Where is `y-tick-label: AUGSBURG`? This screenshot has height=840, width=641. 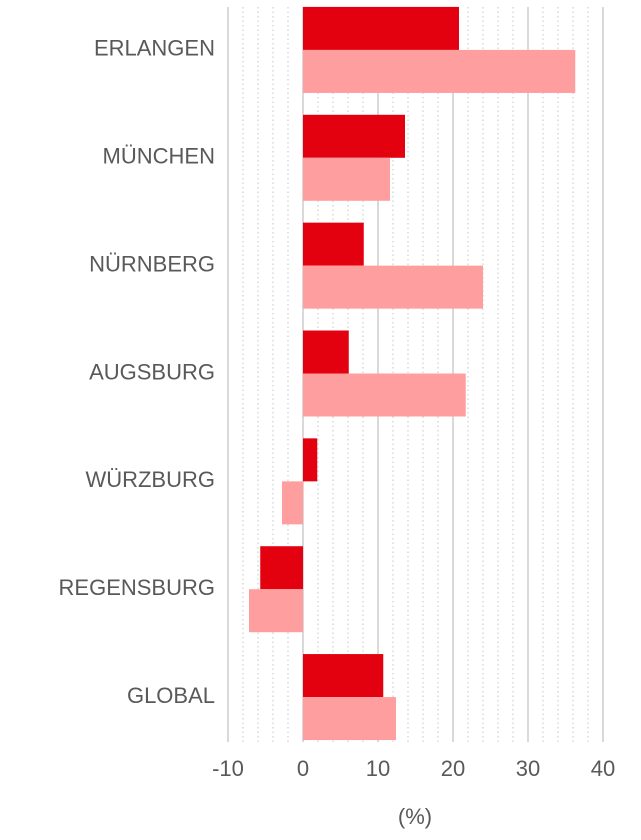 y-tick-label: AUGSBURG is located at coordinates (152, 371).